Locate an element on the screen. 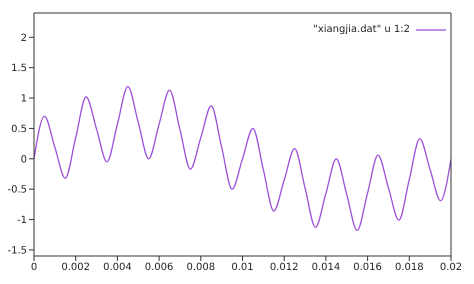  x-tick-label: 0.014 is located at coordinates (326, 268).